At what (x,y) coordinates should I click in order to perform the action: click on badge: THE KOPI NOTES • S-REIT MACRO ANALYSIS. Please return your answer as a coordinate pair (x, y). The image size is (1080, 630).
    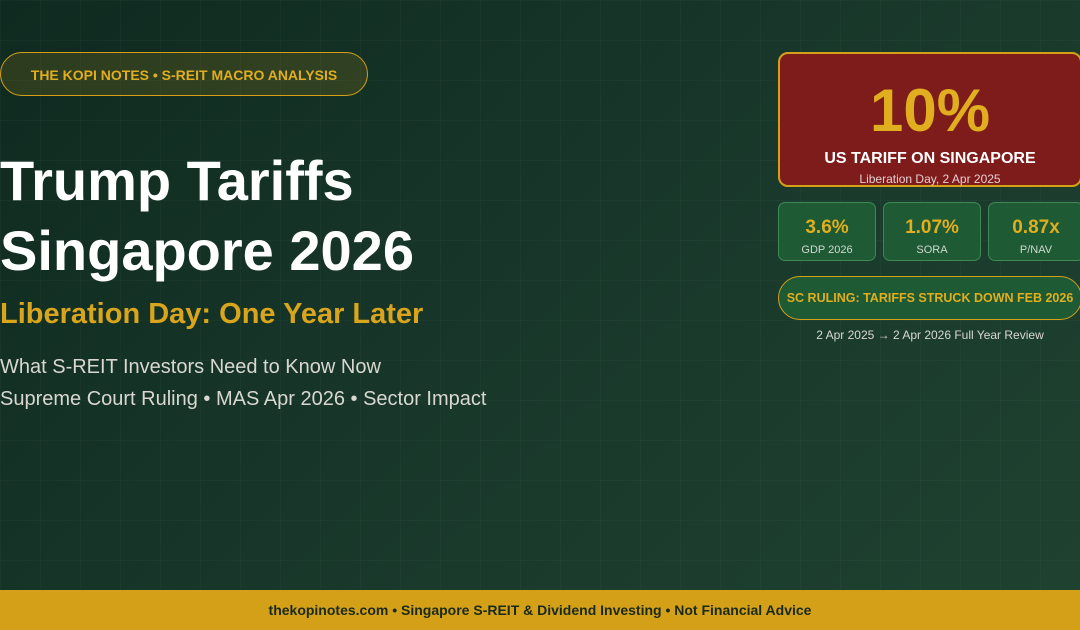
    Looking at the image, I should click on (184, 74).